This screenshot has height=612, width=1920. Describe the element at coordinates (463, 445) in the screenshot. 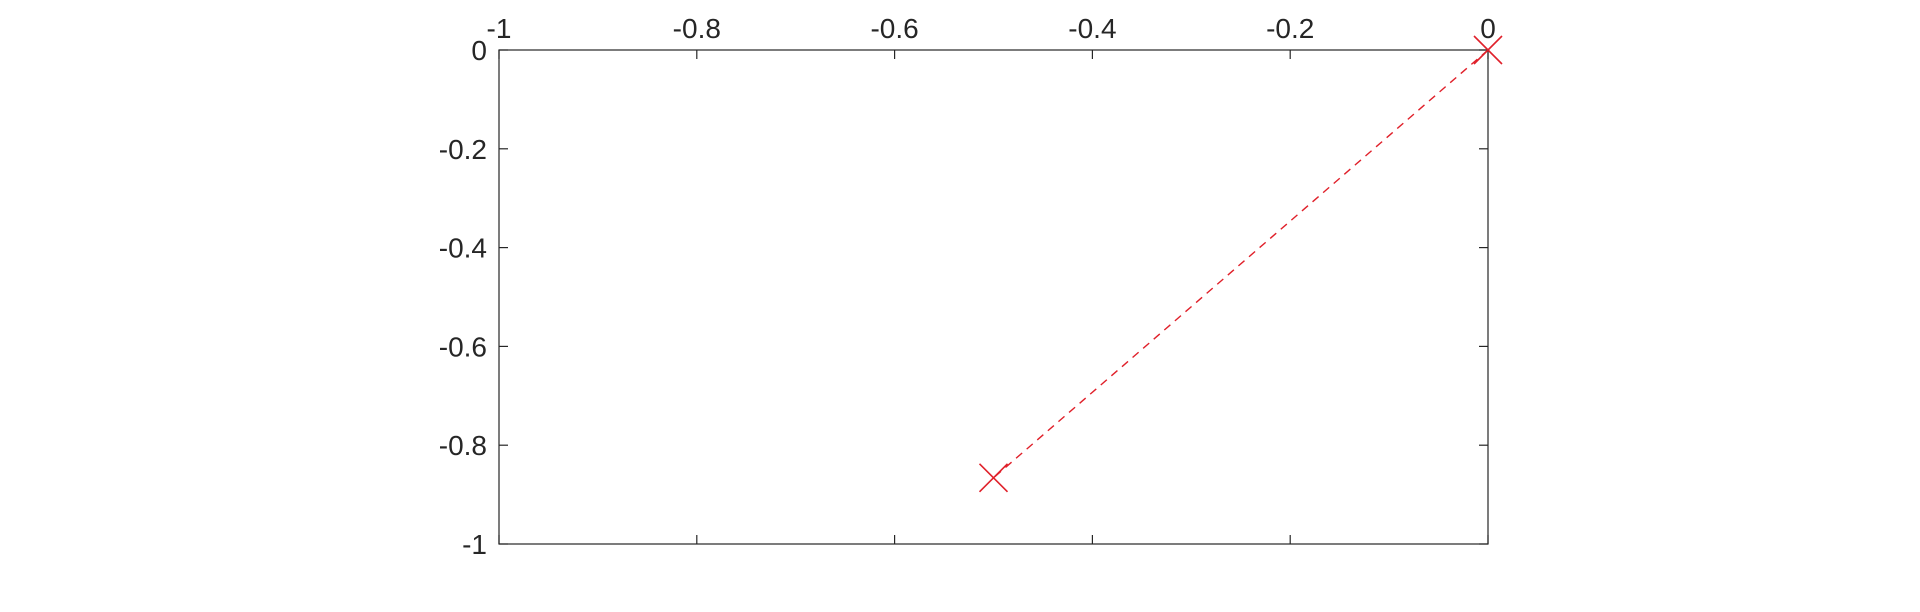

I see `y-tick-label: -0.8` at that location.